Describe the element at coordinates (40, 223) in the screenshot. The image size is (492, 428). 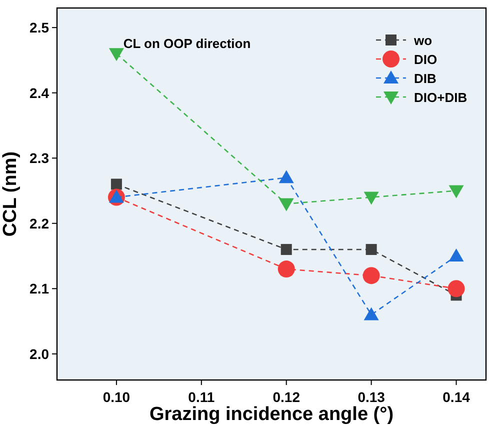
I see `y-tick-label: 2.2` at that location.